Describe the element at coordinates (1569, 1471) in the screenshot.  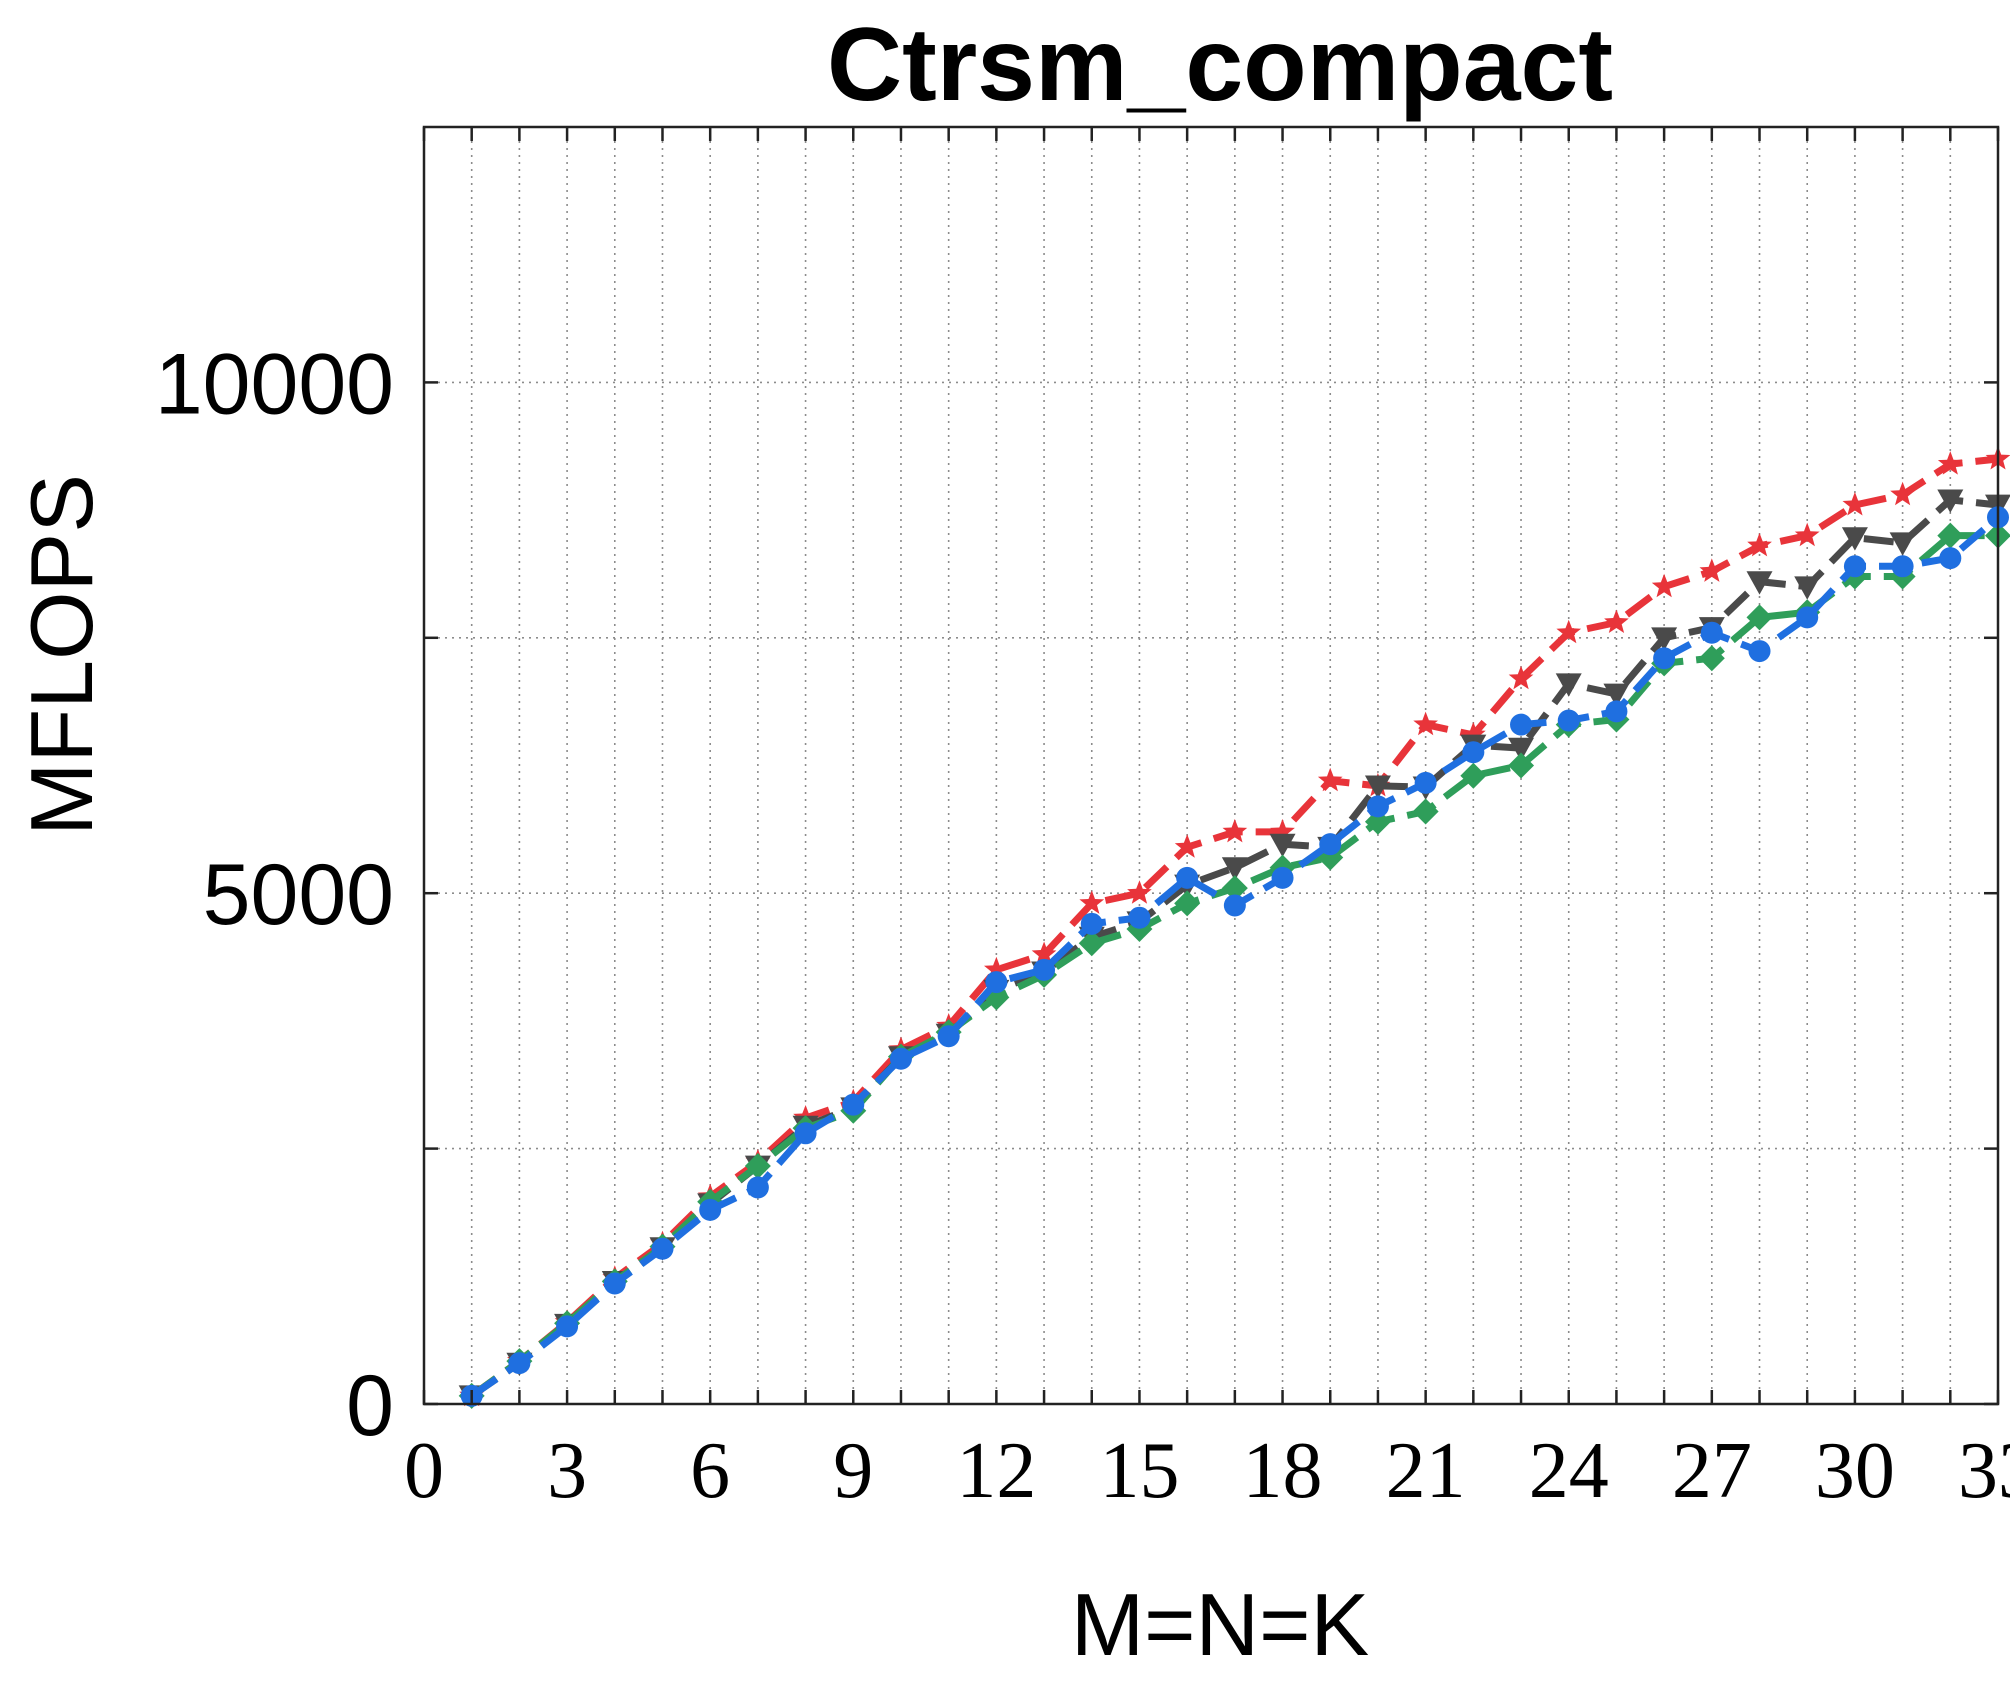
I see `x-tick-label: 24` at that location.